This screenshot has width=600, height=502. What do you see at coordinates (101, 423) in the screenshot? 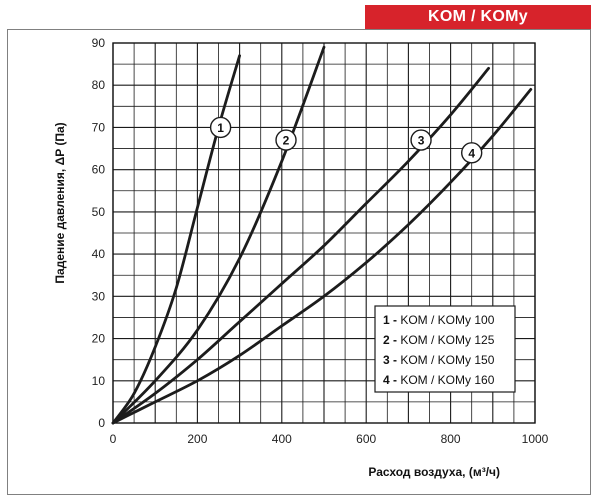
I see `y-tick-label: 0` at bounding box center [101, 423].